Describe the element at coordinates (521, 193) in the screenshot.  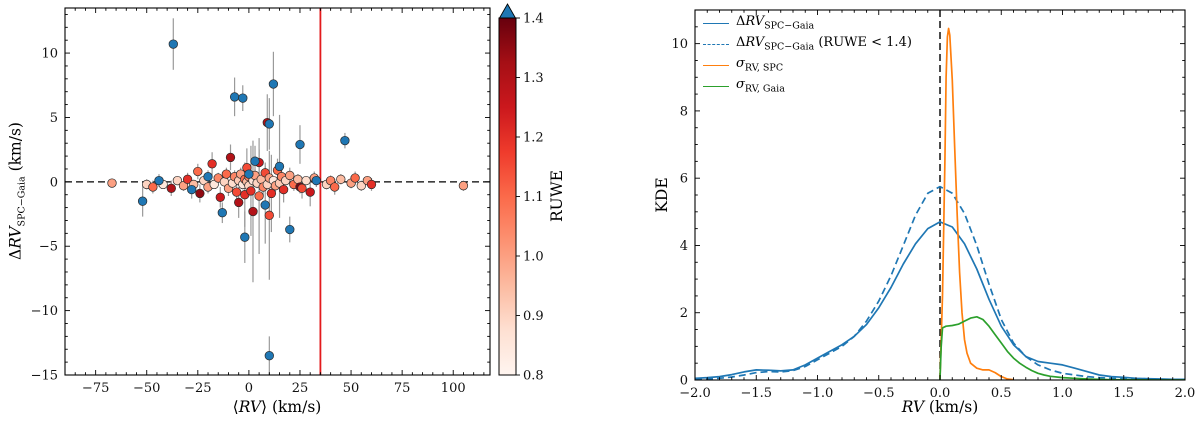
I see `colorbar: 0.8 0.9 1.0 1.1 1.2 1.3 1.4` at that location.